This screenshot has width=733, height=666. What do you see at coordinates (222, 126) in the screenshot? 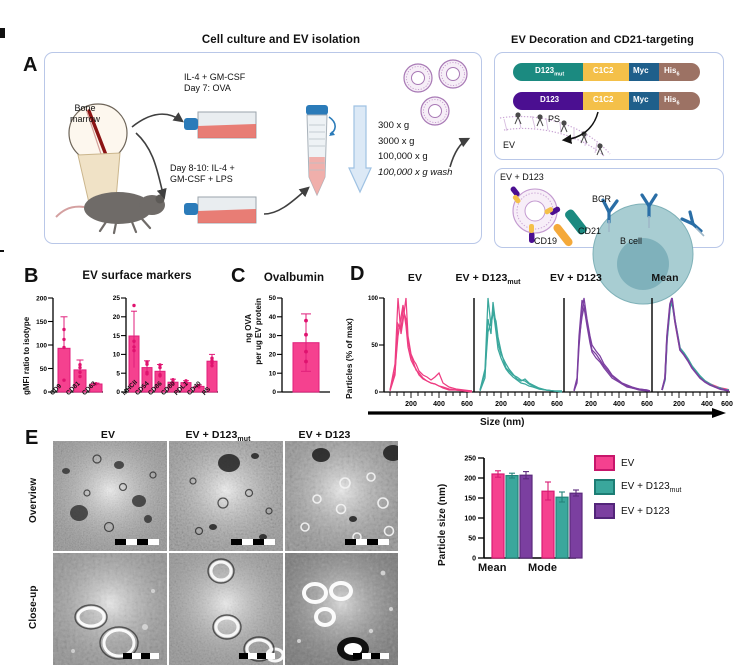
I see `culture-flask-top` at bounding box center [222, 126].